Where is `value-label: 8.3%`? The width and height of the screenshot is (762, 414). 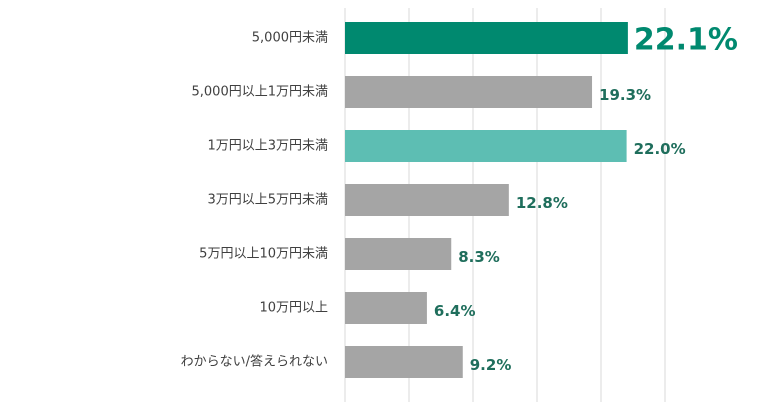 value-label: 8.3% is located at coordinates (479, 257).